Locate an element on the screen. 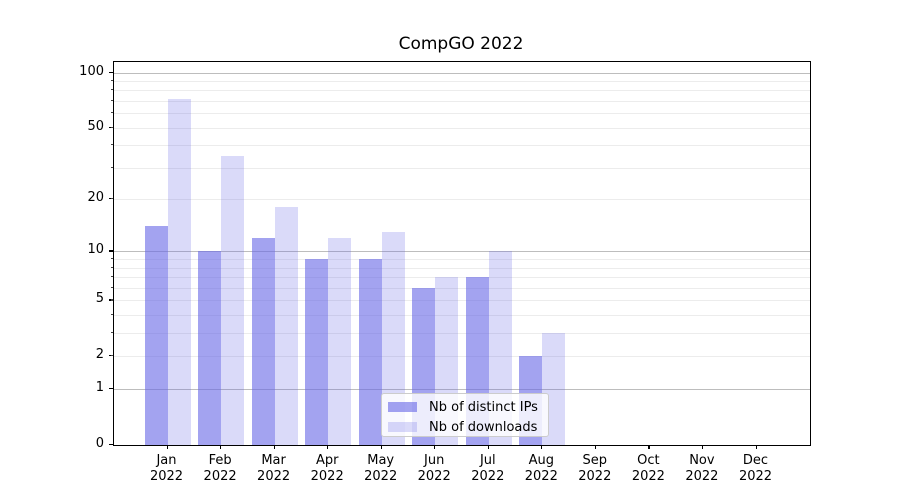  x-tick-label-aug: Aug 2022 is located at coordinates (541, 468).